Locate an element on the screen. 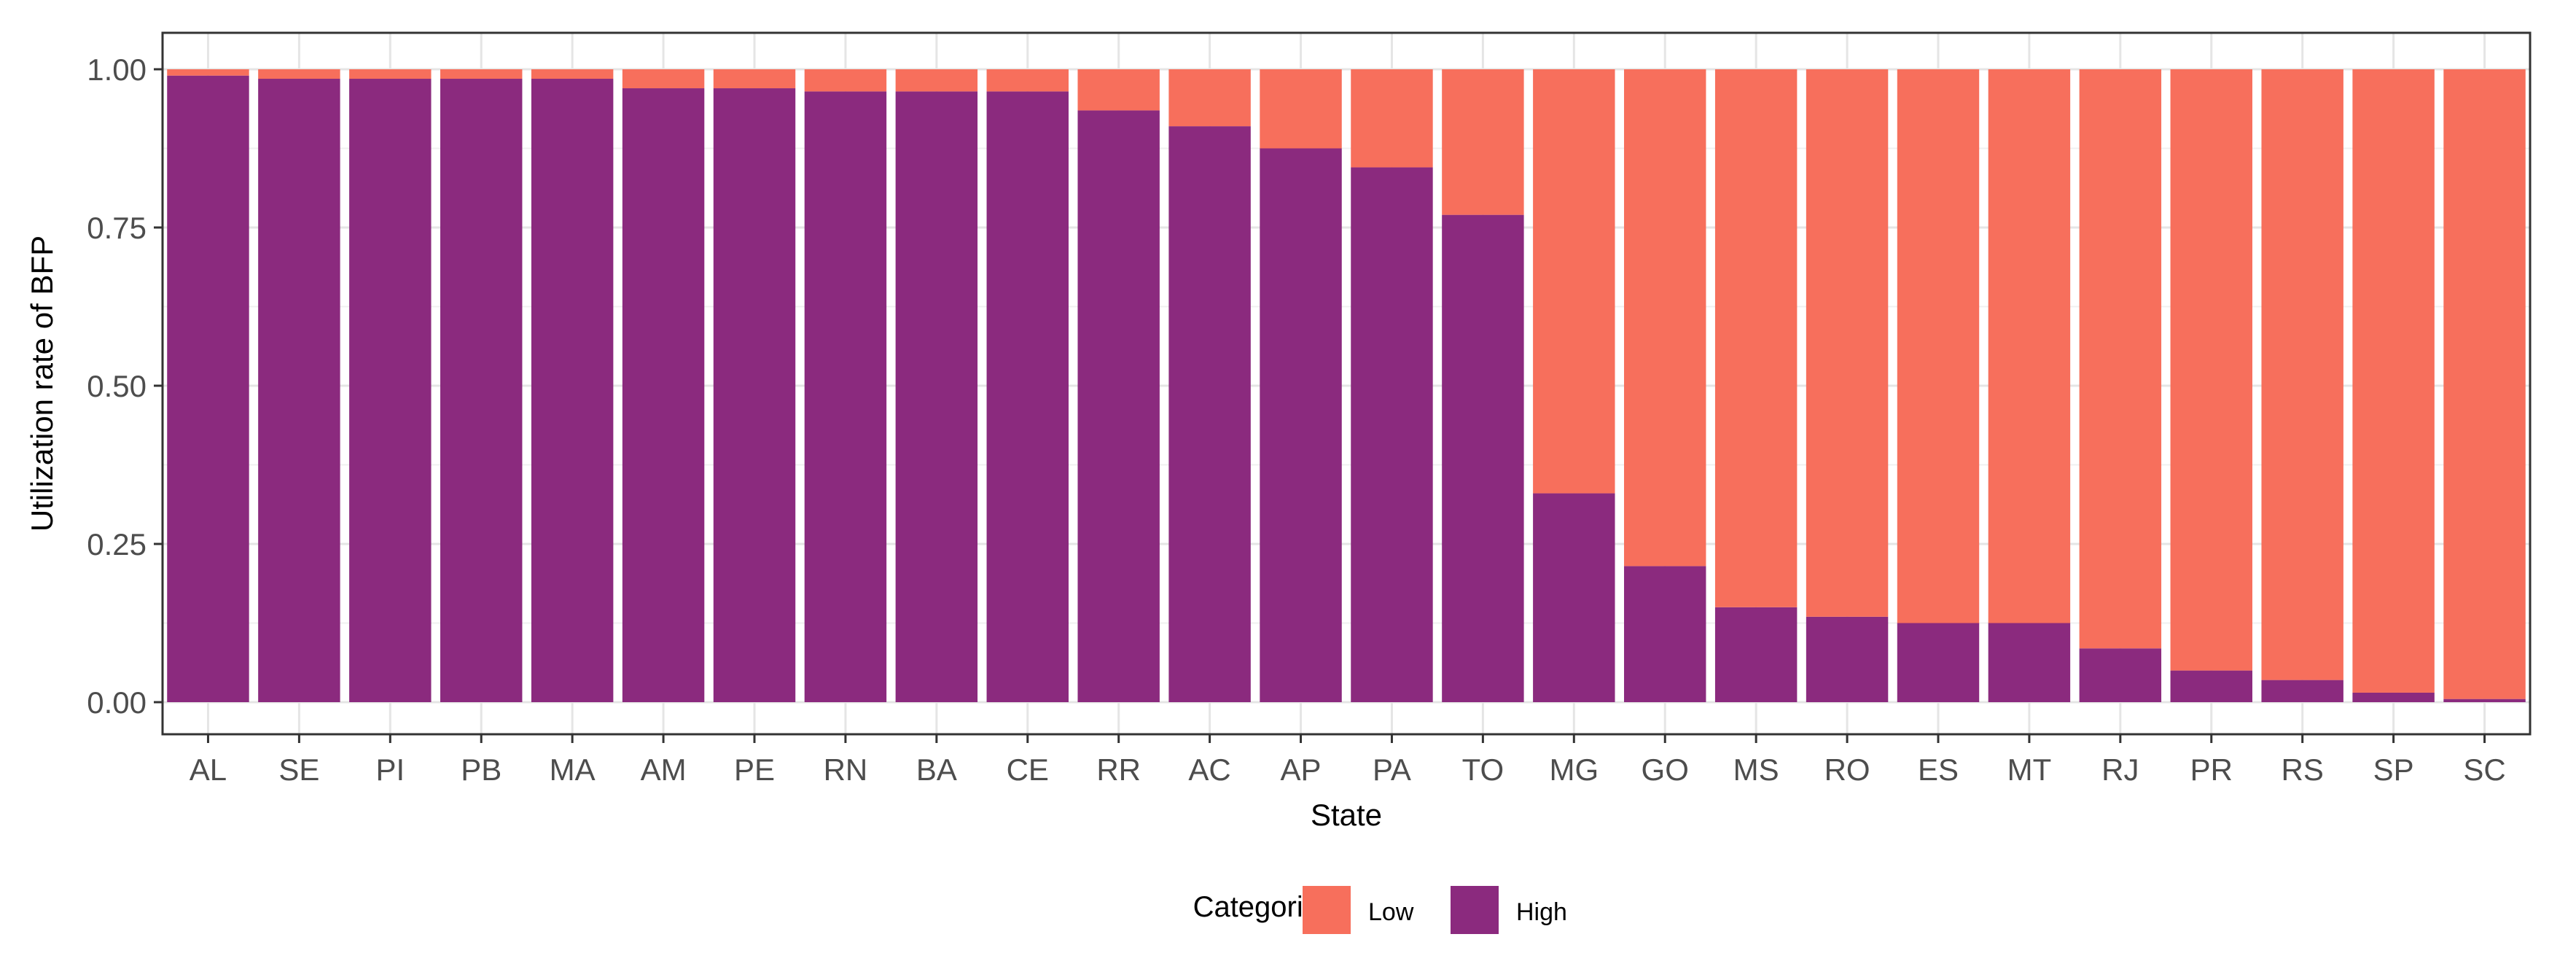 Image resolution: width=2576 pixels, height=953 pixels. bar-high-mt is located at coordinates (2030, 662).